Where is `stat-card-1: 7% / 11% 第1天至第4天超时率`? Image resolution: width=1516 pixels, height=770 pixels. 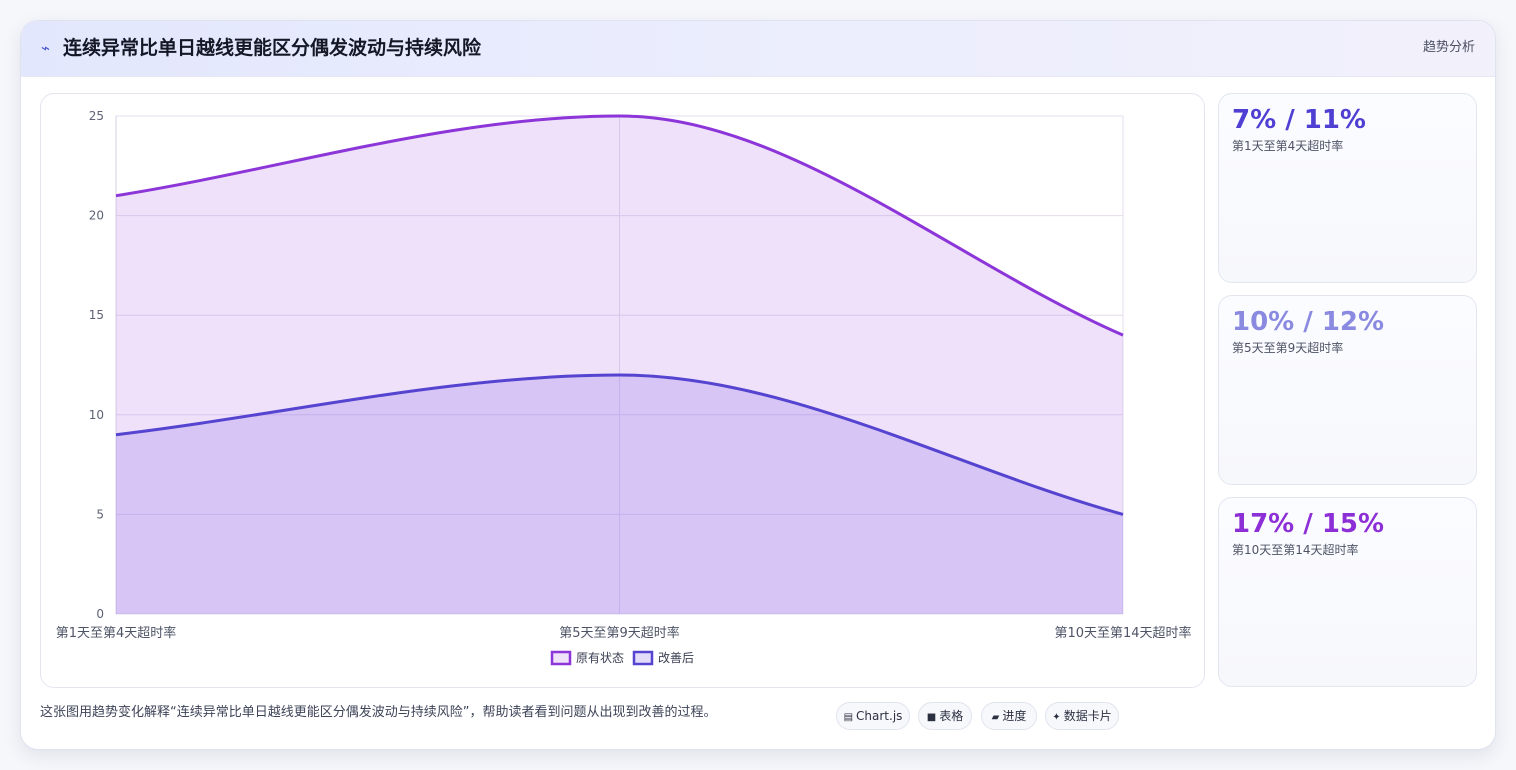 stat-card-1: 7% / 11% 第1天至第4天超时率 is located at coordinates (1347, 188).